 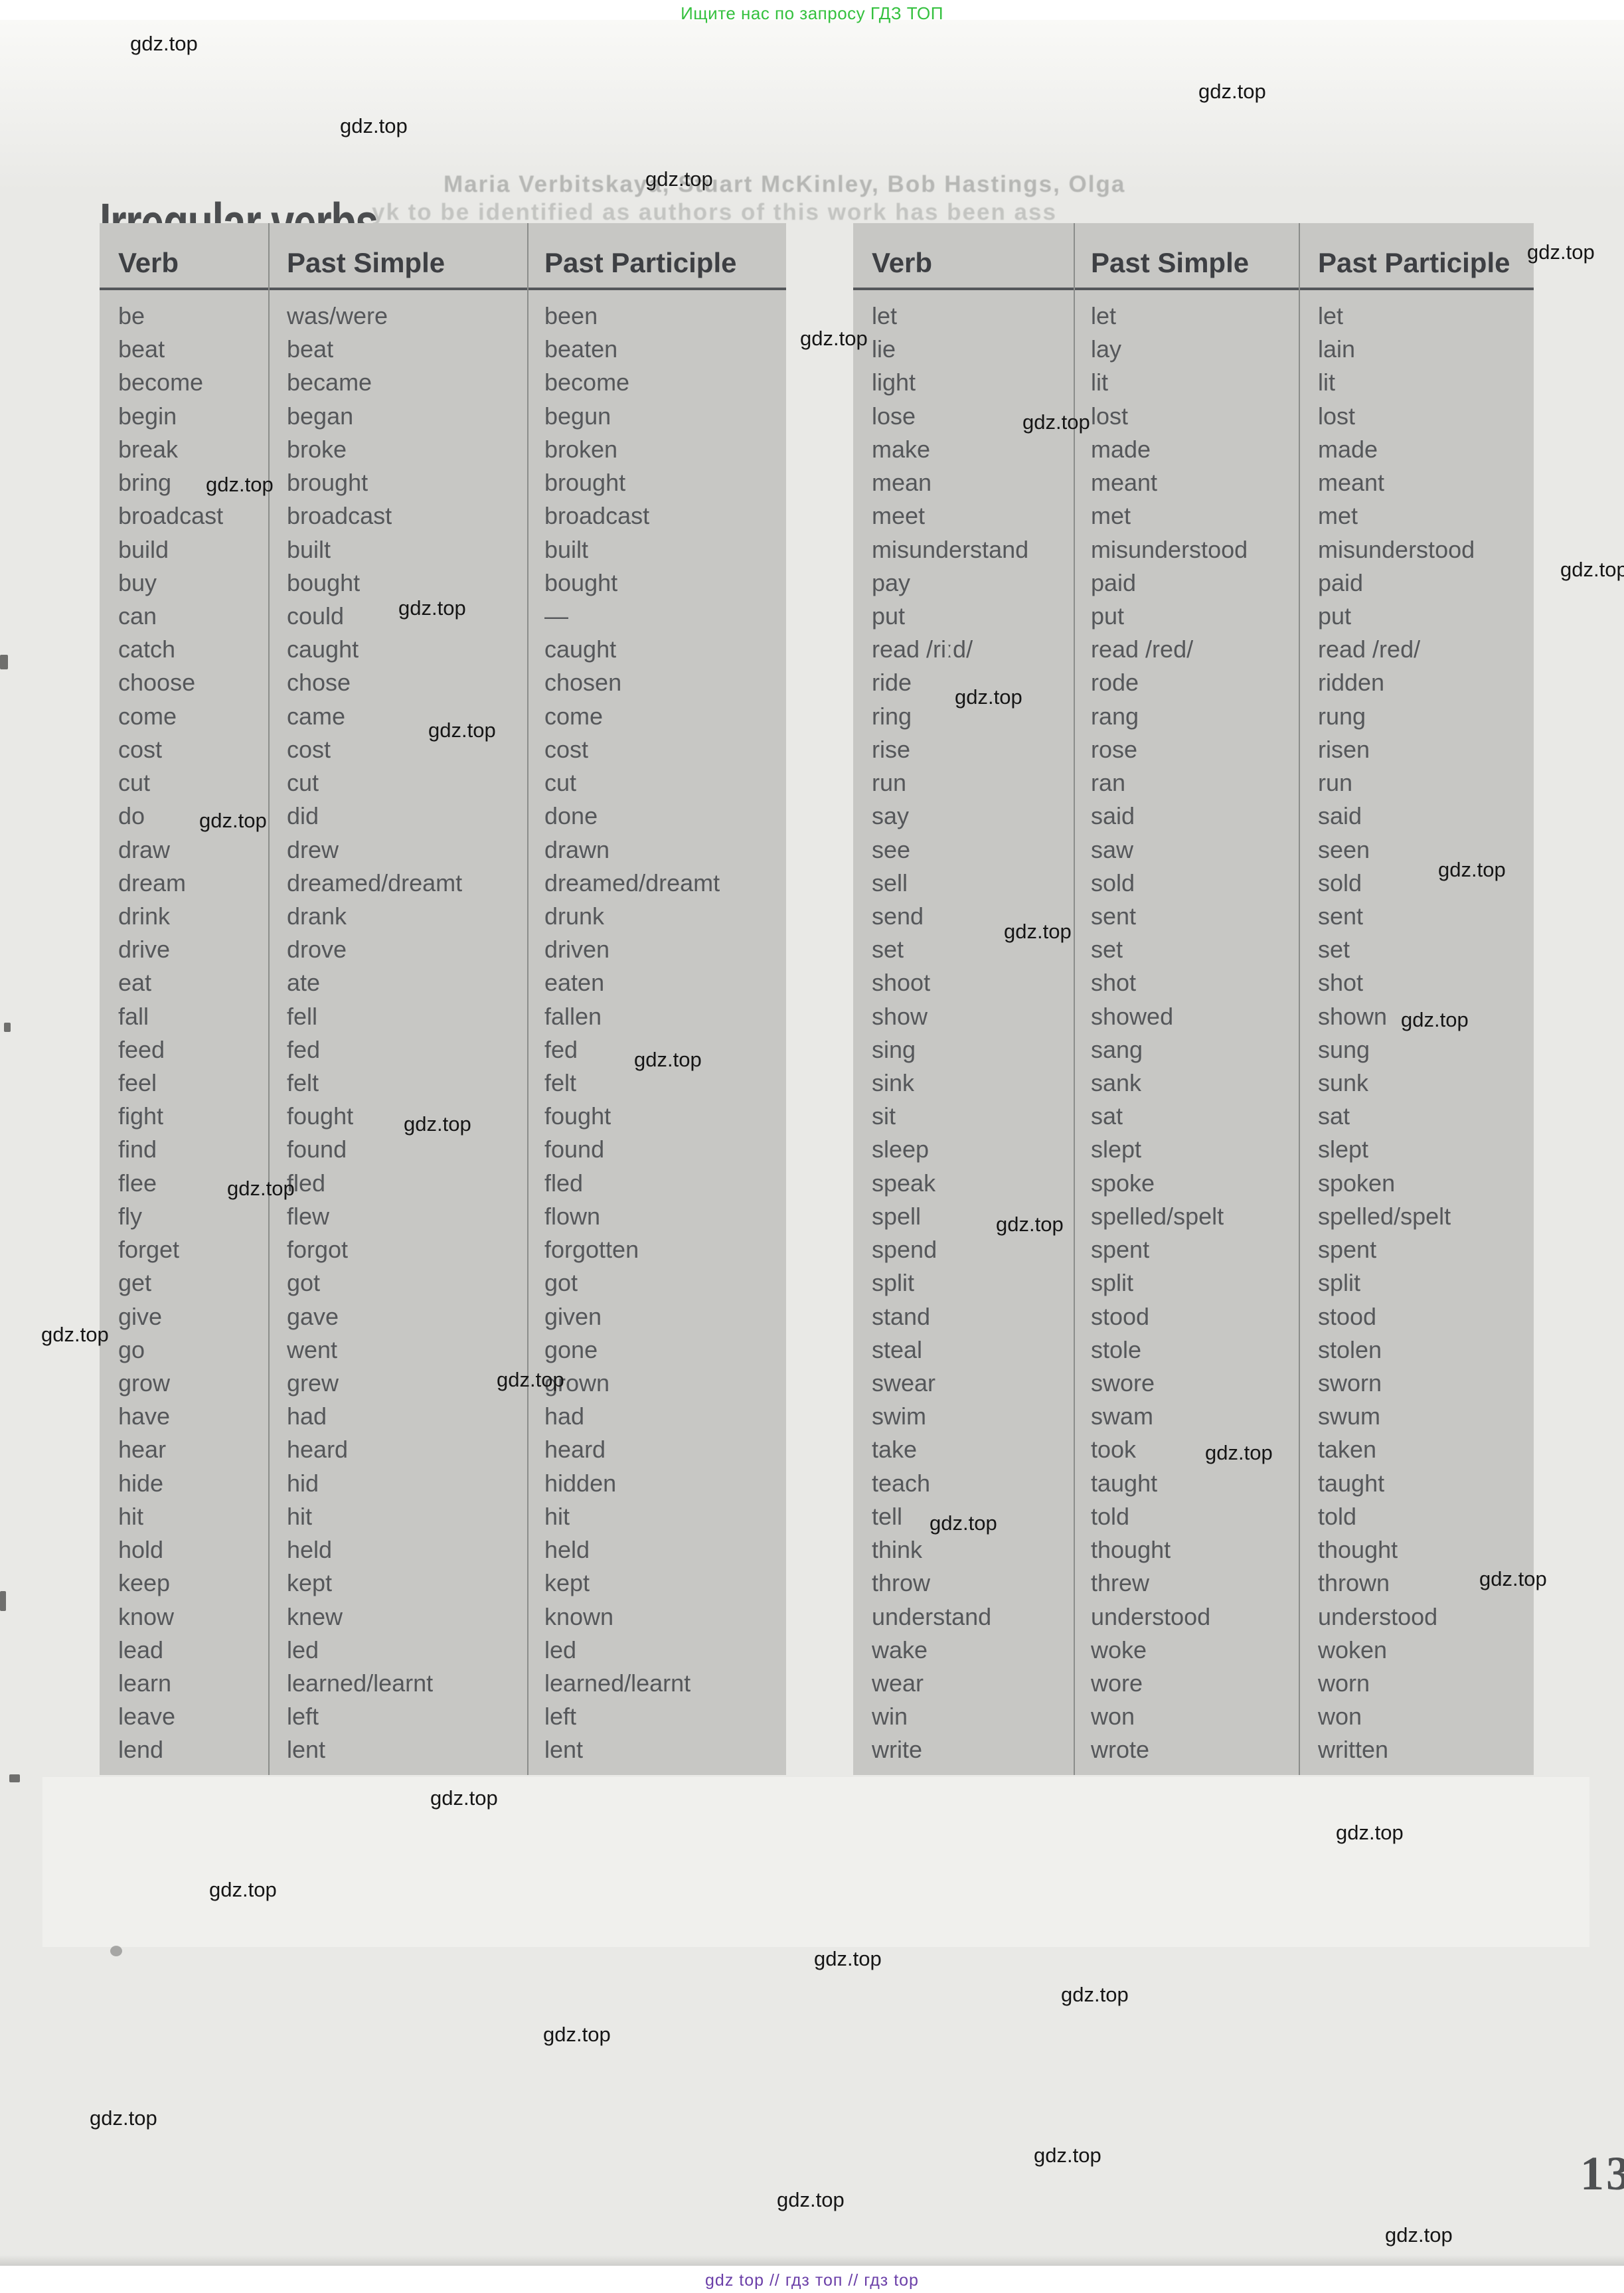 What do you see at coordinates (1193, 1249) in the screenshot?
I see `table-row: spend spent spent` at bounding box center [1193, 1249].